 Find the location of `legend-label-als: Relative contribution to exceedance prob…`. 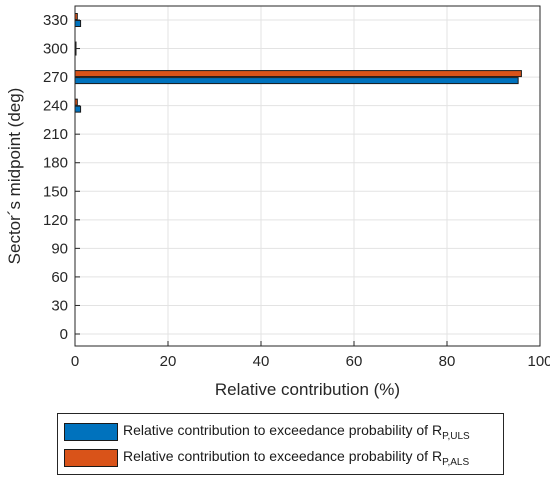

legend-label-als: Relative contribution to exceedance prob… is located at coordinates (296, 458).